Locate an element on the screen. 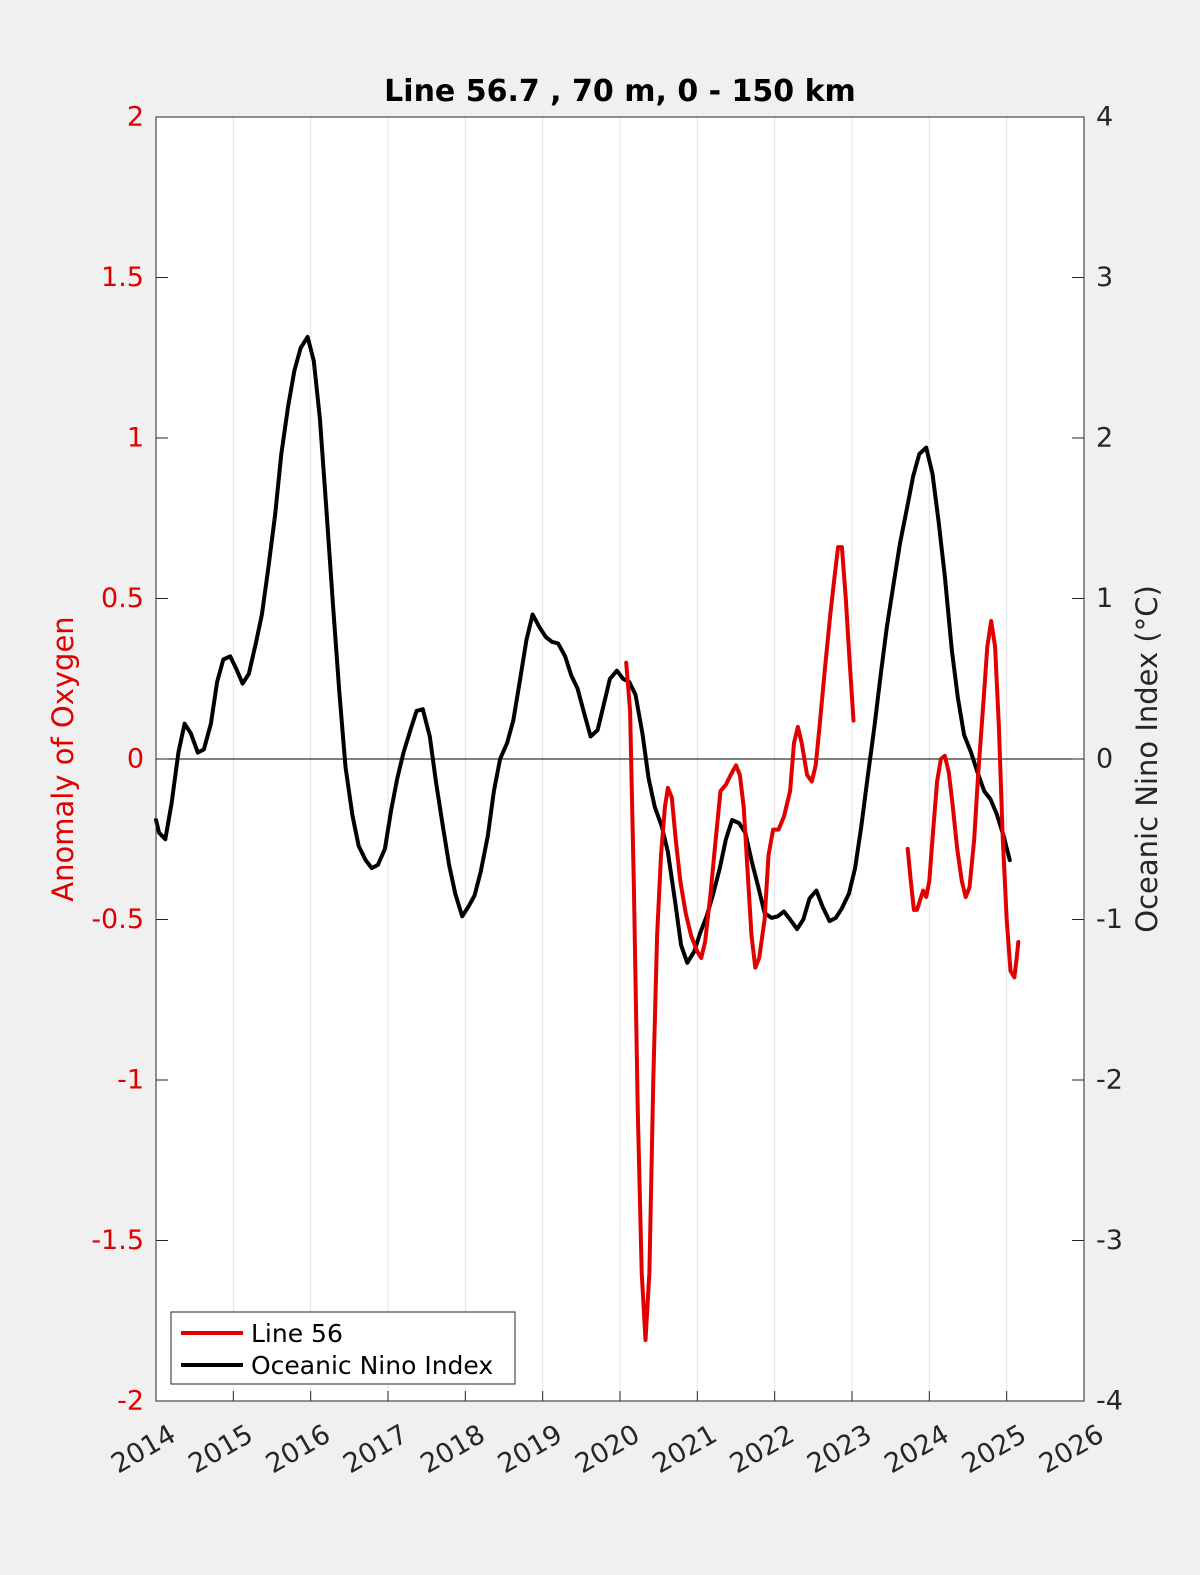  y-left-tick-label: 2 is located at coordinates (135, 117).